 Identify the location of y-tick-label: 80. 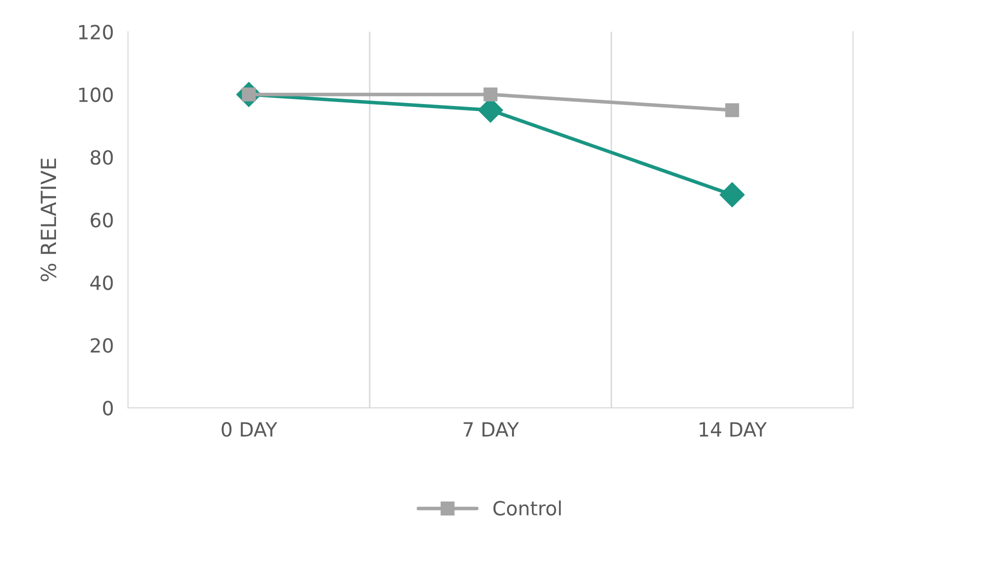
(101, 157).